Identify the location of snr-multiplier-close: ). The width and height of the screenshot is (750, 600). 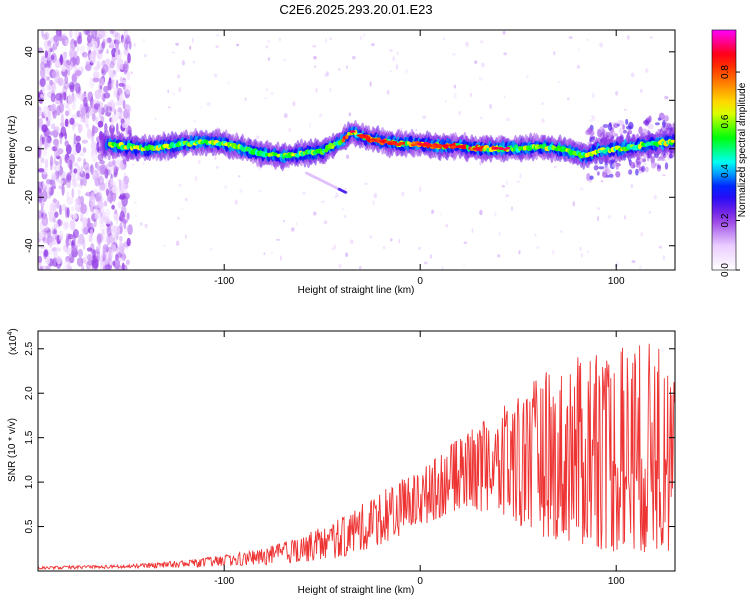
(13, 329).